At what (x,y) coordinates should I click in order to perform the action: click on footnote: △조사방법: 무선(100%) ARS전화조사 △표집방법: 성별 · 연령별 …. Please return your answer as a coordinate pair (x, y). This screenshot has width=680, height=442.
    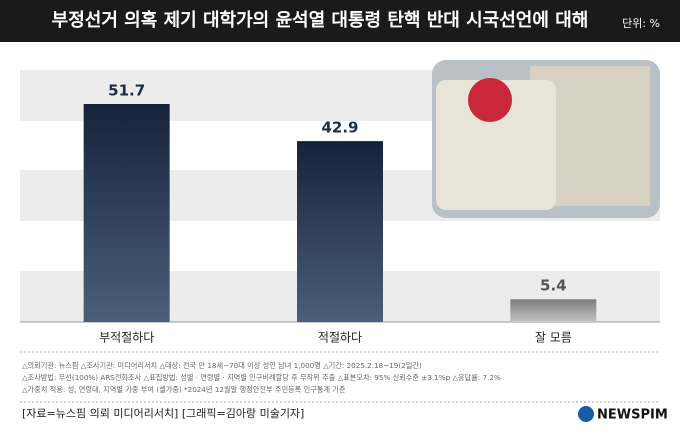
    Looking at the image, I should click on (261, 377).